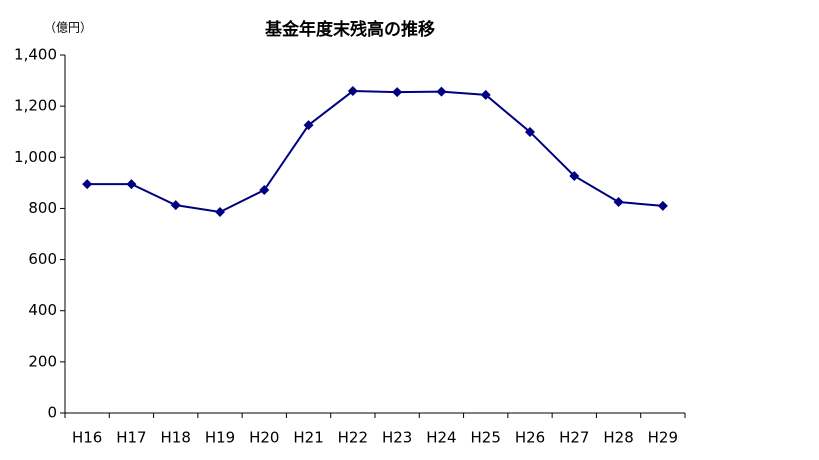  Describe the element at coordinates (87, 438) in the screenshot. I see `x-tick-label: H16` at that location.